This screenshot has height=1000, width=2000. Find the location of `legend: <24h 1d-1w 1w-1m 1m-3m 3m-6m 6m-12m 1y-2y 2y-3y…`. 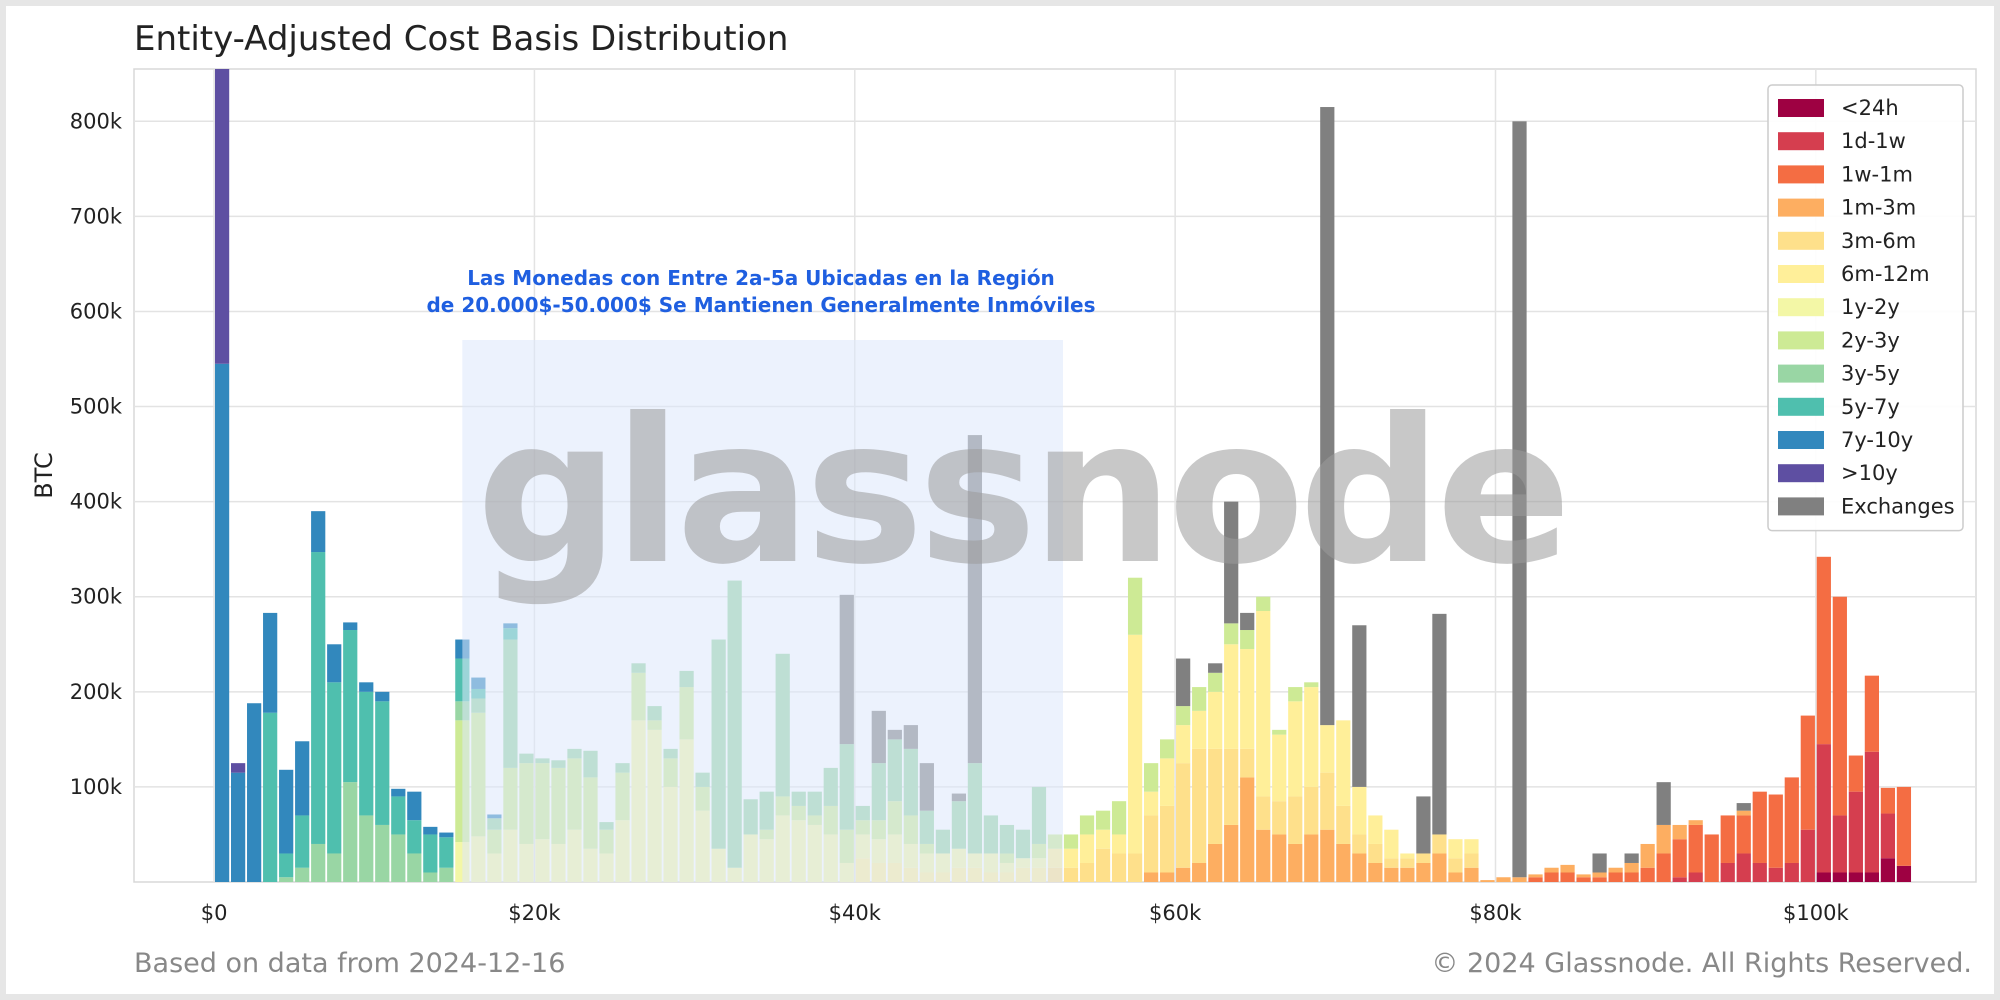

legend: <24h 1d-1w 1w-1m 1m-3m 3m-6m 6m-12m 1y-2y 2y-3y… is located at coordinates (1865, 308).